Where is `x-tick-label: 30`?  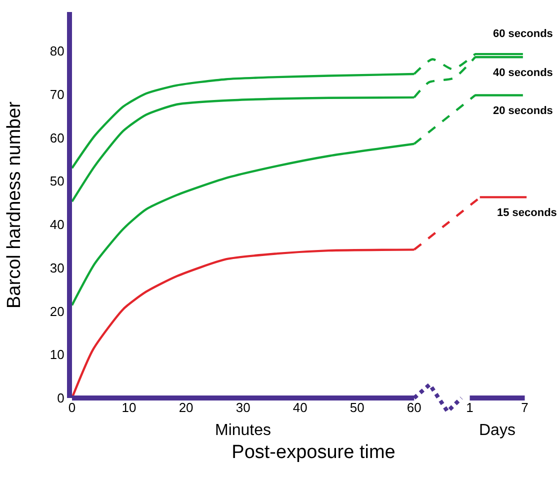 x-tick-label: 30 is located at coordinates (243, 407).